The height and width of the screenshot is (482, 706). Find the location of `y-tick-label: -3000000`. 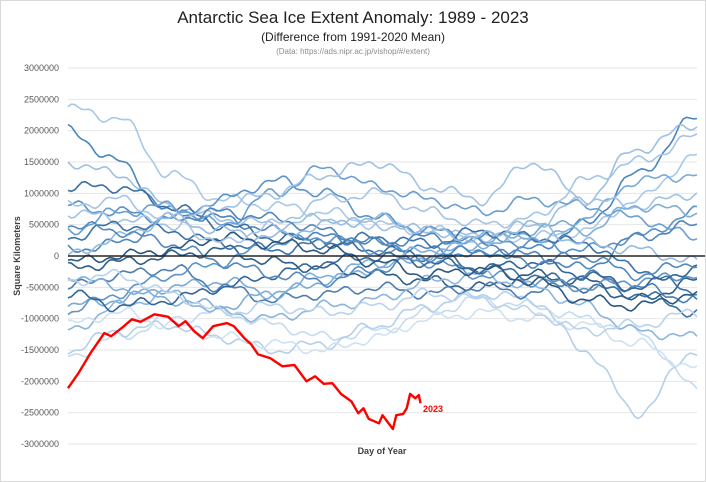

y-tick-label: -3000000 is located at coordinates (40, 444).